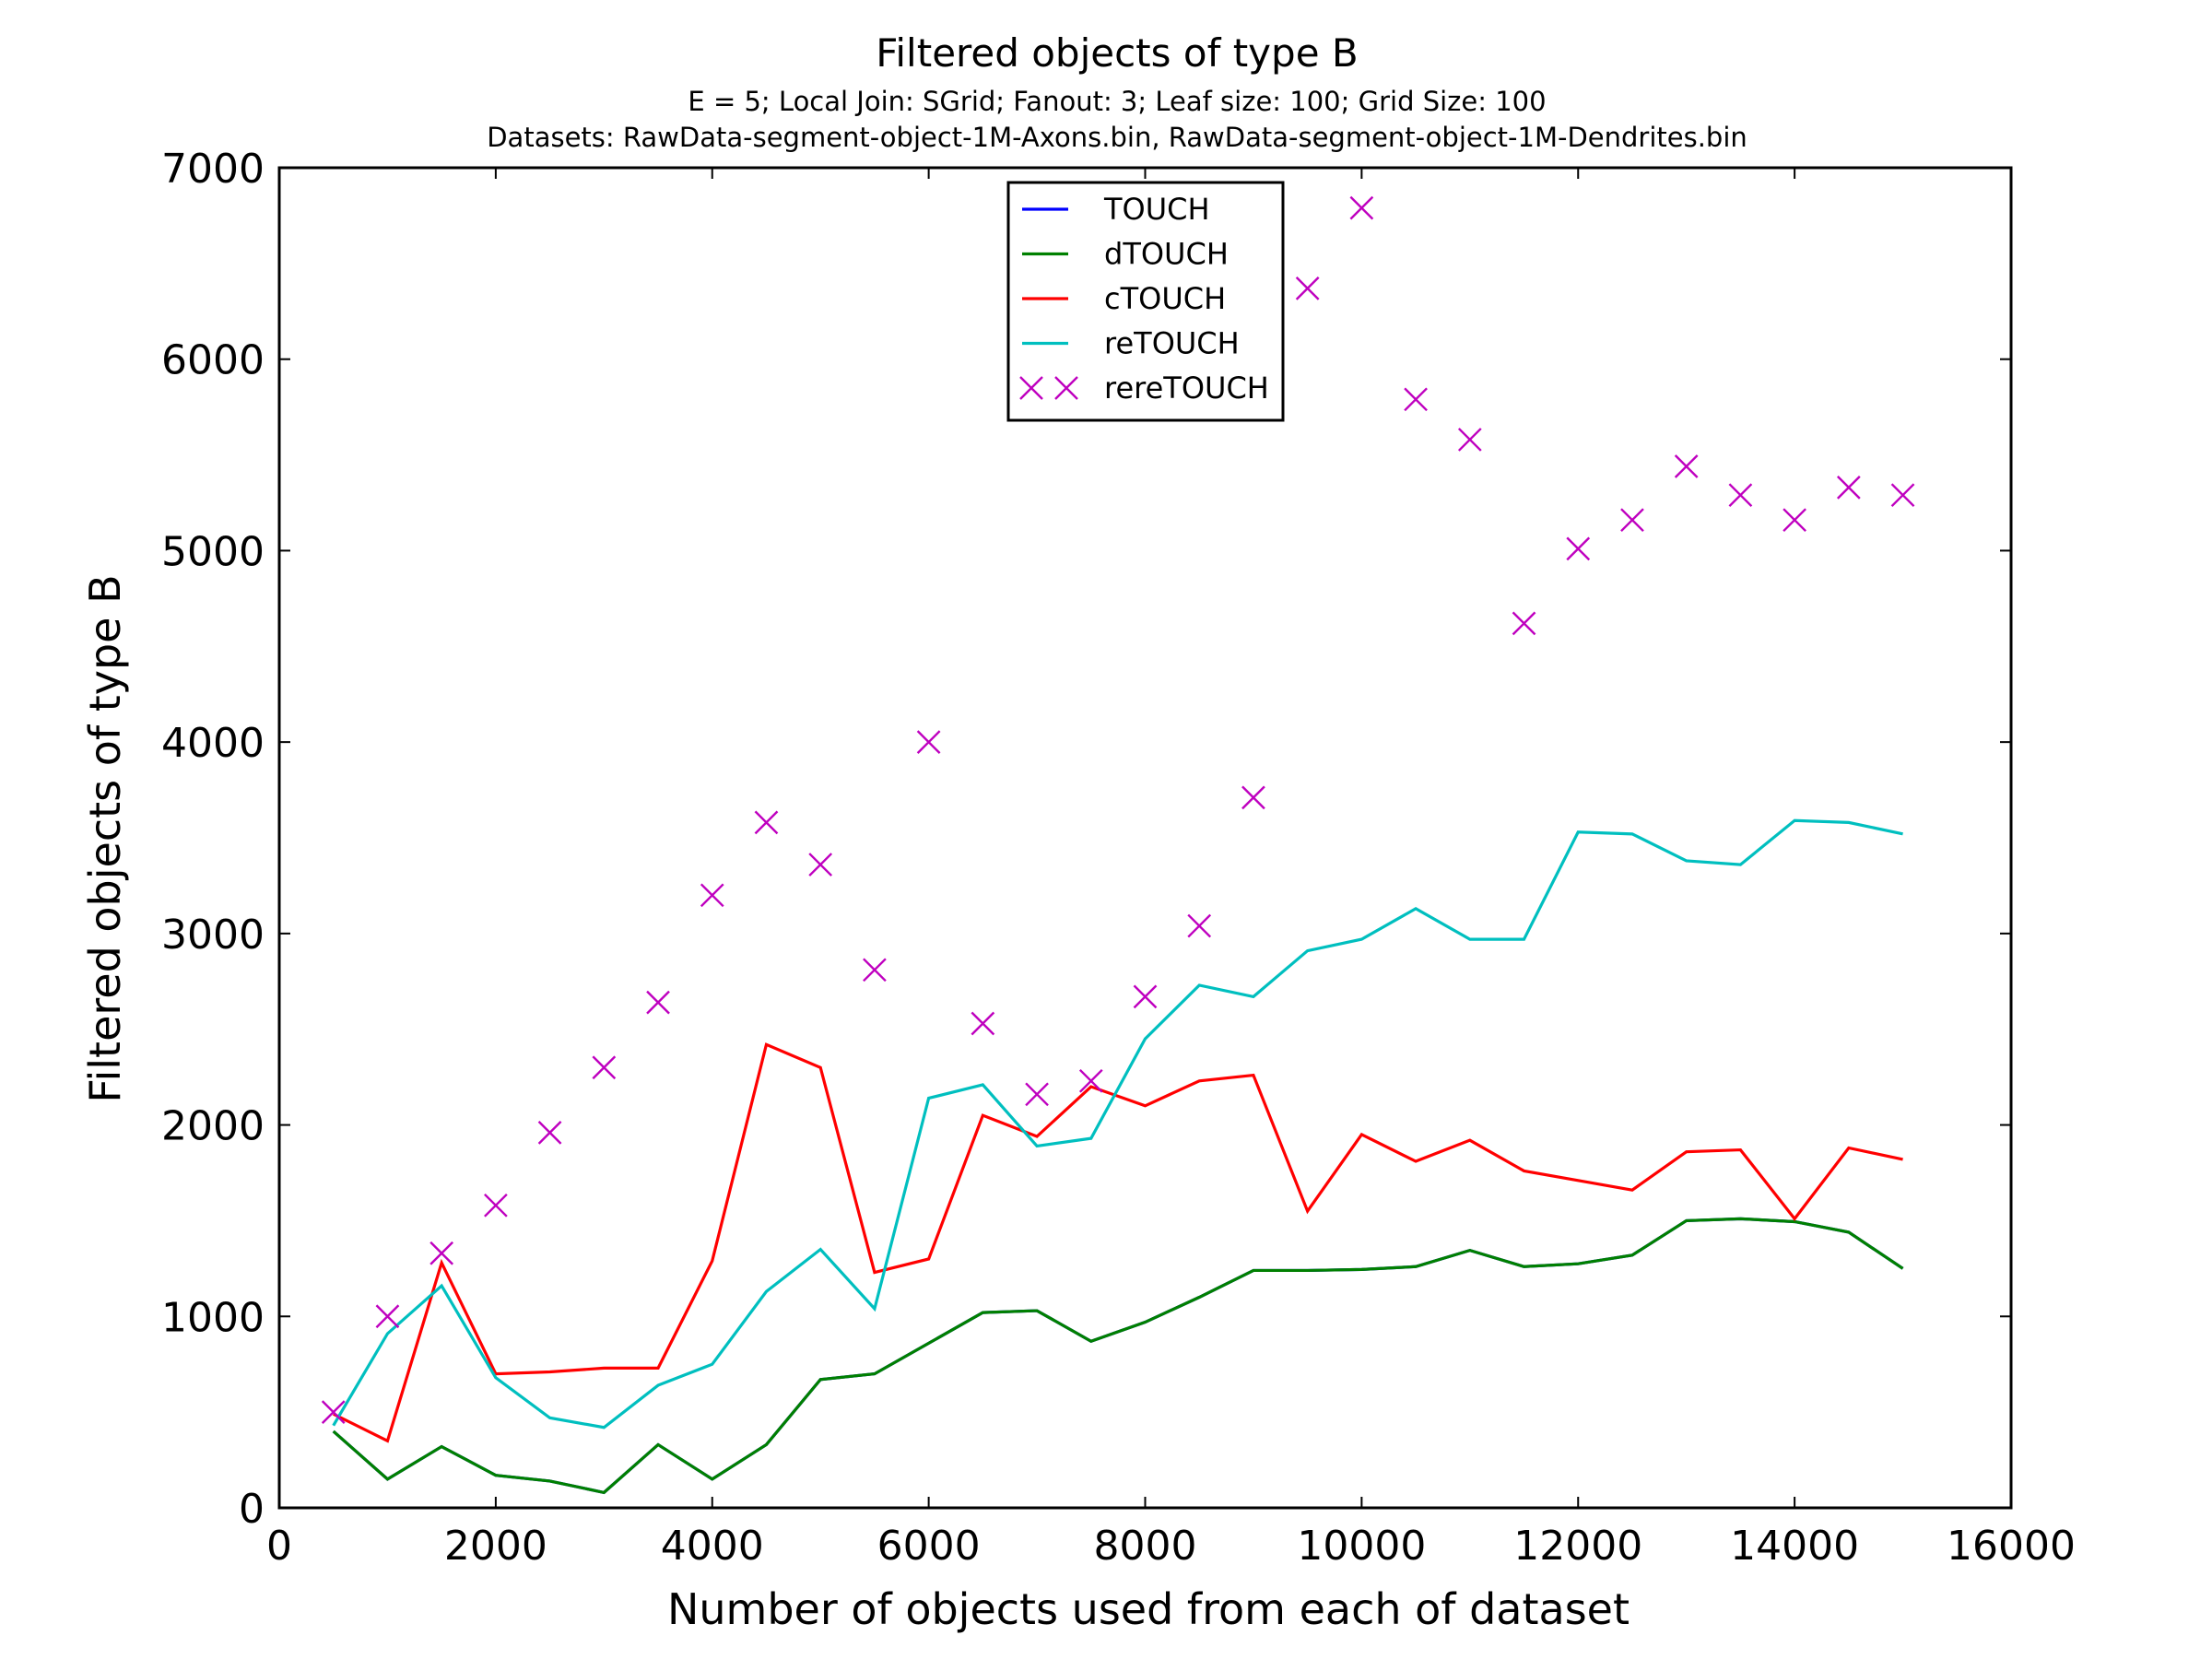 Image resolution: width=2212 pixels, height=1659 pixels. Describe the element at coordinates (213, 169) in the screenshot. I see `y-tick-label: 7000` at that location.